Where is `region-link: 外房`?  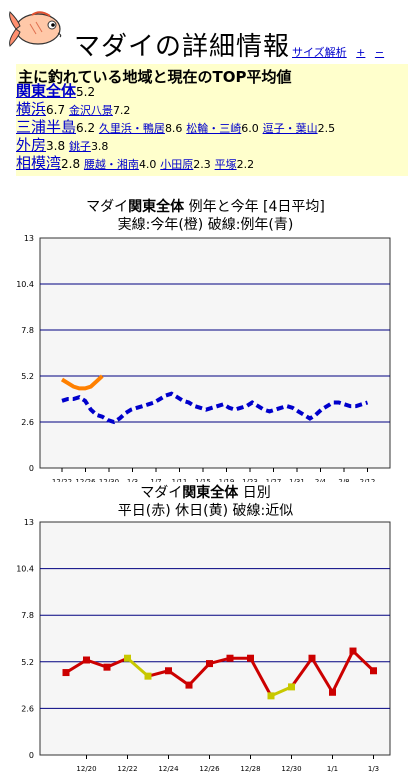 region-link: 外房 is located at coordinates (31, 145).